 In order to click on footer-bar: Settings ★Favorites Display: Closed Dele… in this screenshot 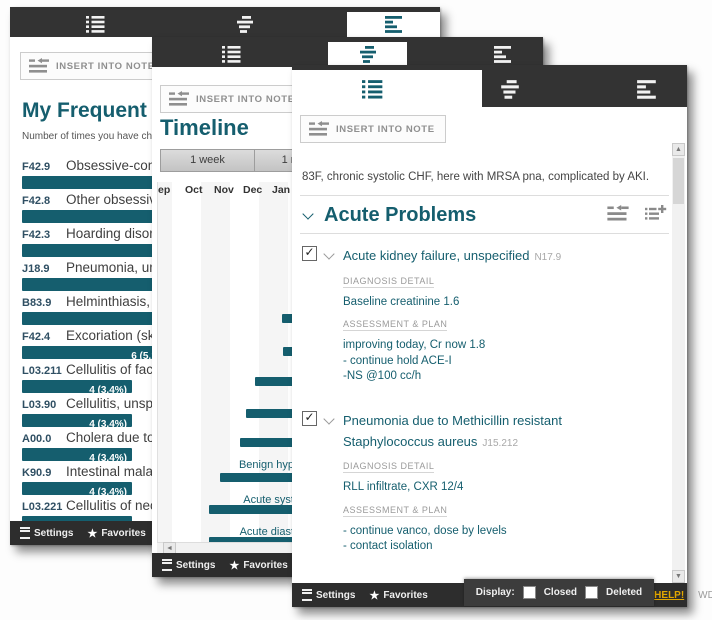, I will do `click(502, 592)`.